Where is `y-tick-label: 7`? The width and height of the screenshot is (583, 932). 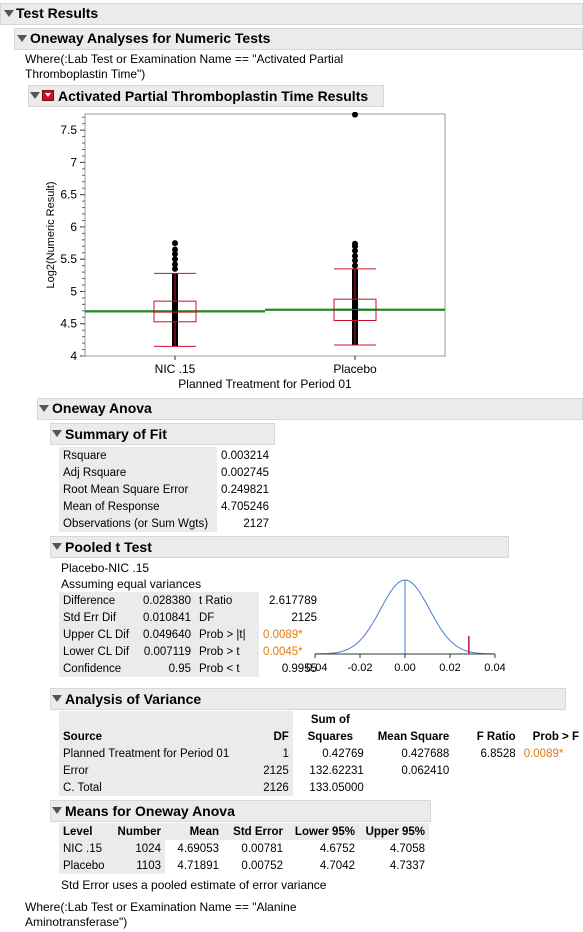 y-tick-label: 7 is located at coordinates (73, 162).